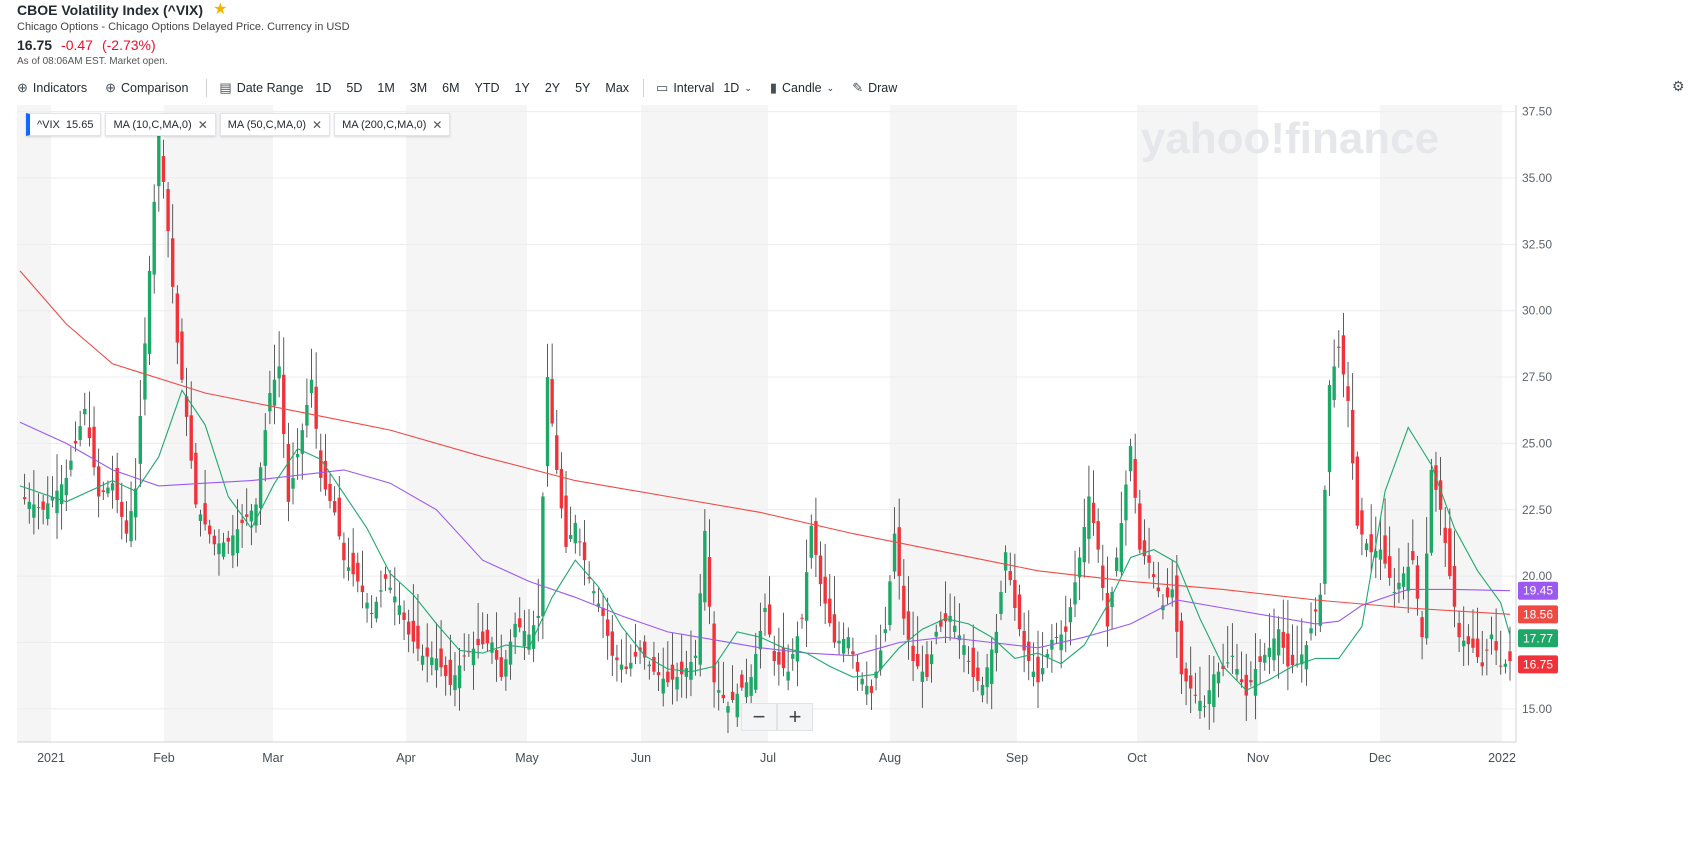 Image resolution: width=1689 pixels, height=846 pixels. Describe the element at coordinates (802, 88) in the screenshot. I see `chart-type-dropdown: ▮ Candle ⌄` at that location.